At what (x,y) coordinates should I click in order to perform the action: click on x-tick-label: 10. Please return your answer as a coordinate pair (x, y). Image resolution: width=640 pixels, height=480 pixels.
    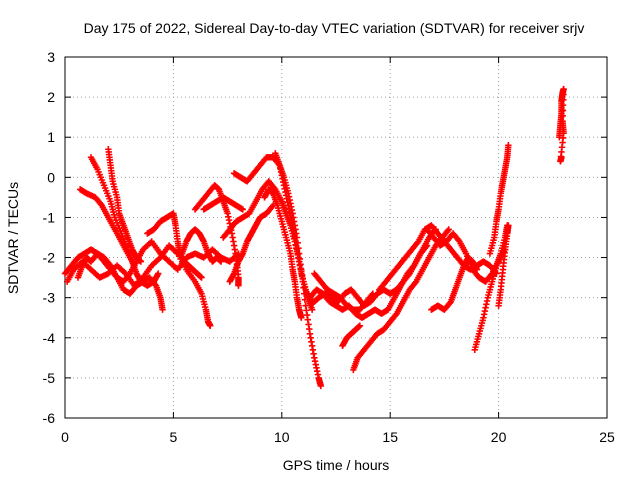
    Looking at the image, I should click on (282, 437).